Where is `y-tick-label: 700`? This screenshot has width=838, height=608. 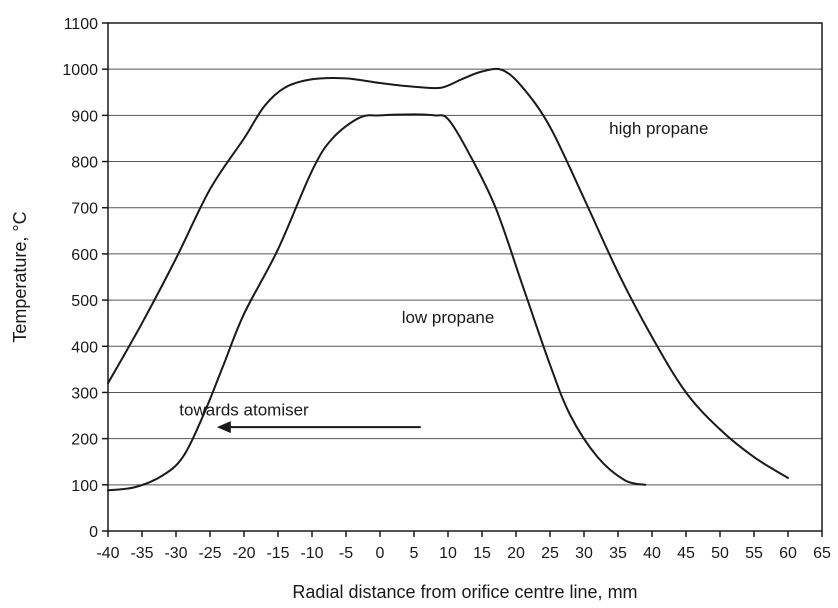
y-tick-label: 700 is located at coordinates (84, 209).